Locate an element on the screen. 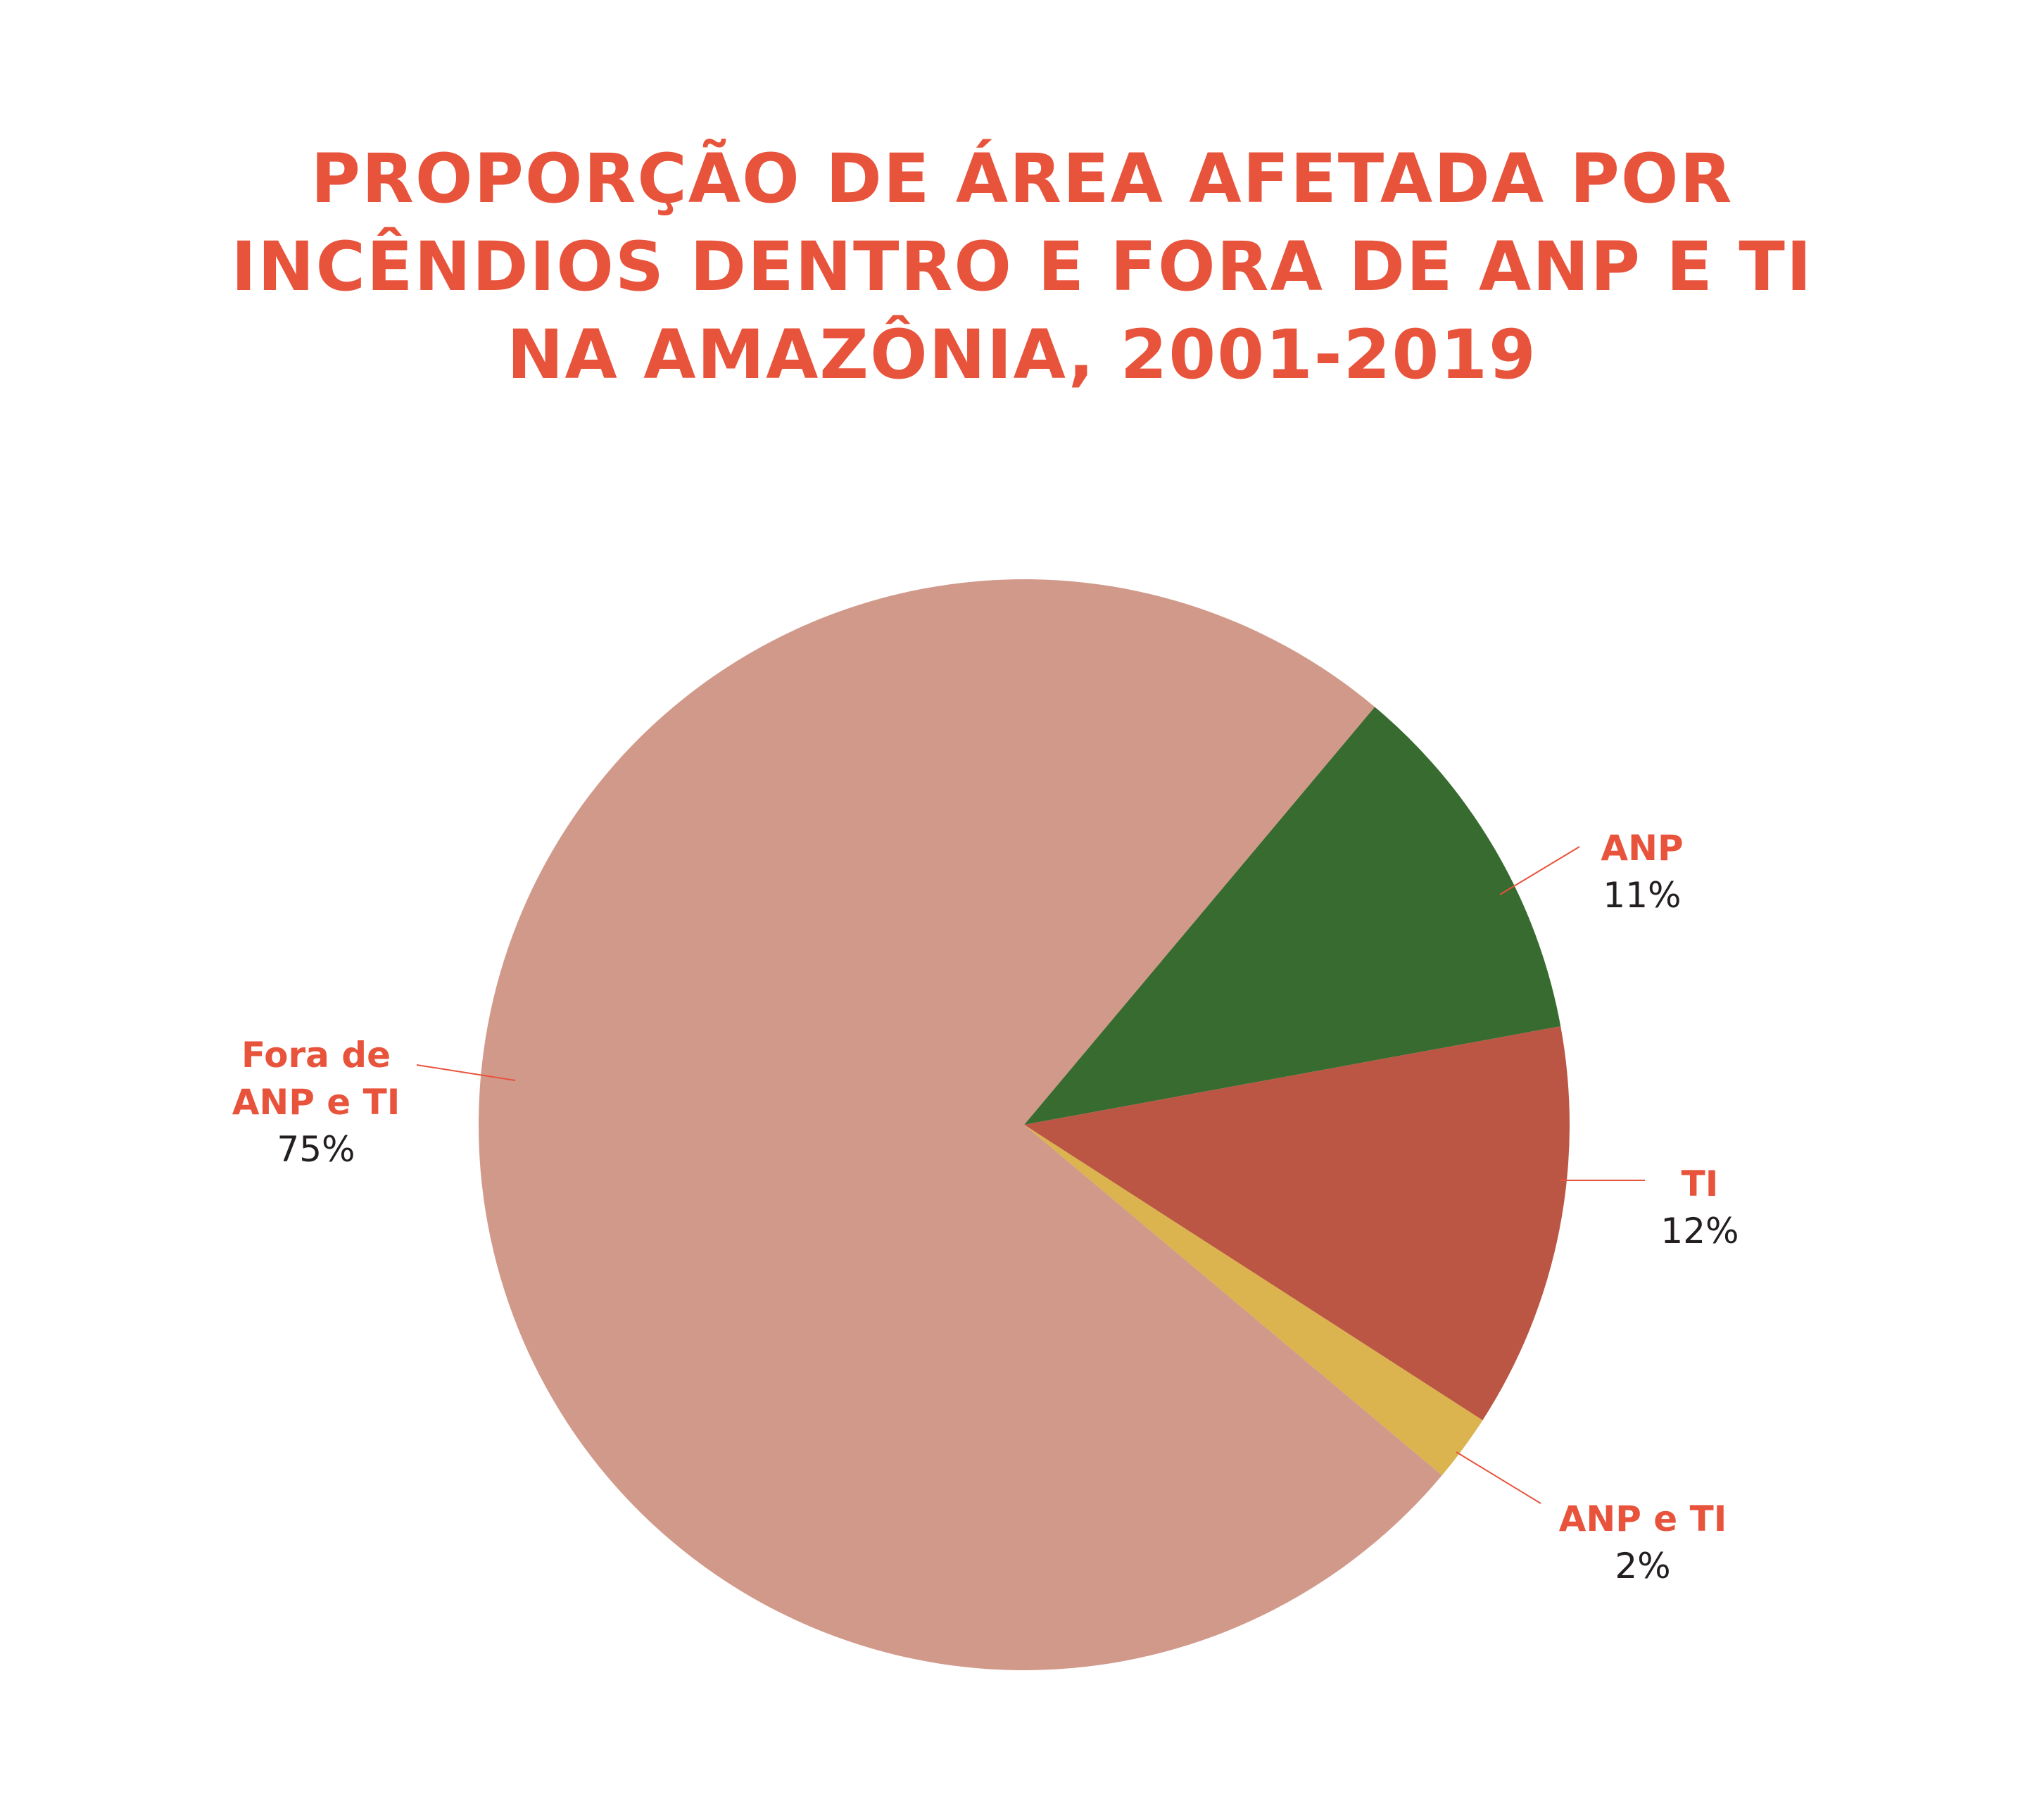  pie-slice-ti is located at coordinates (1297, 1223).